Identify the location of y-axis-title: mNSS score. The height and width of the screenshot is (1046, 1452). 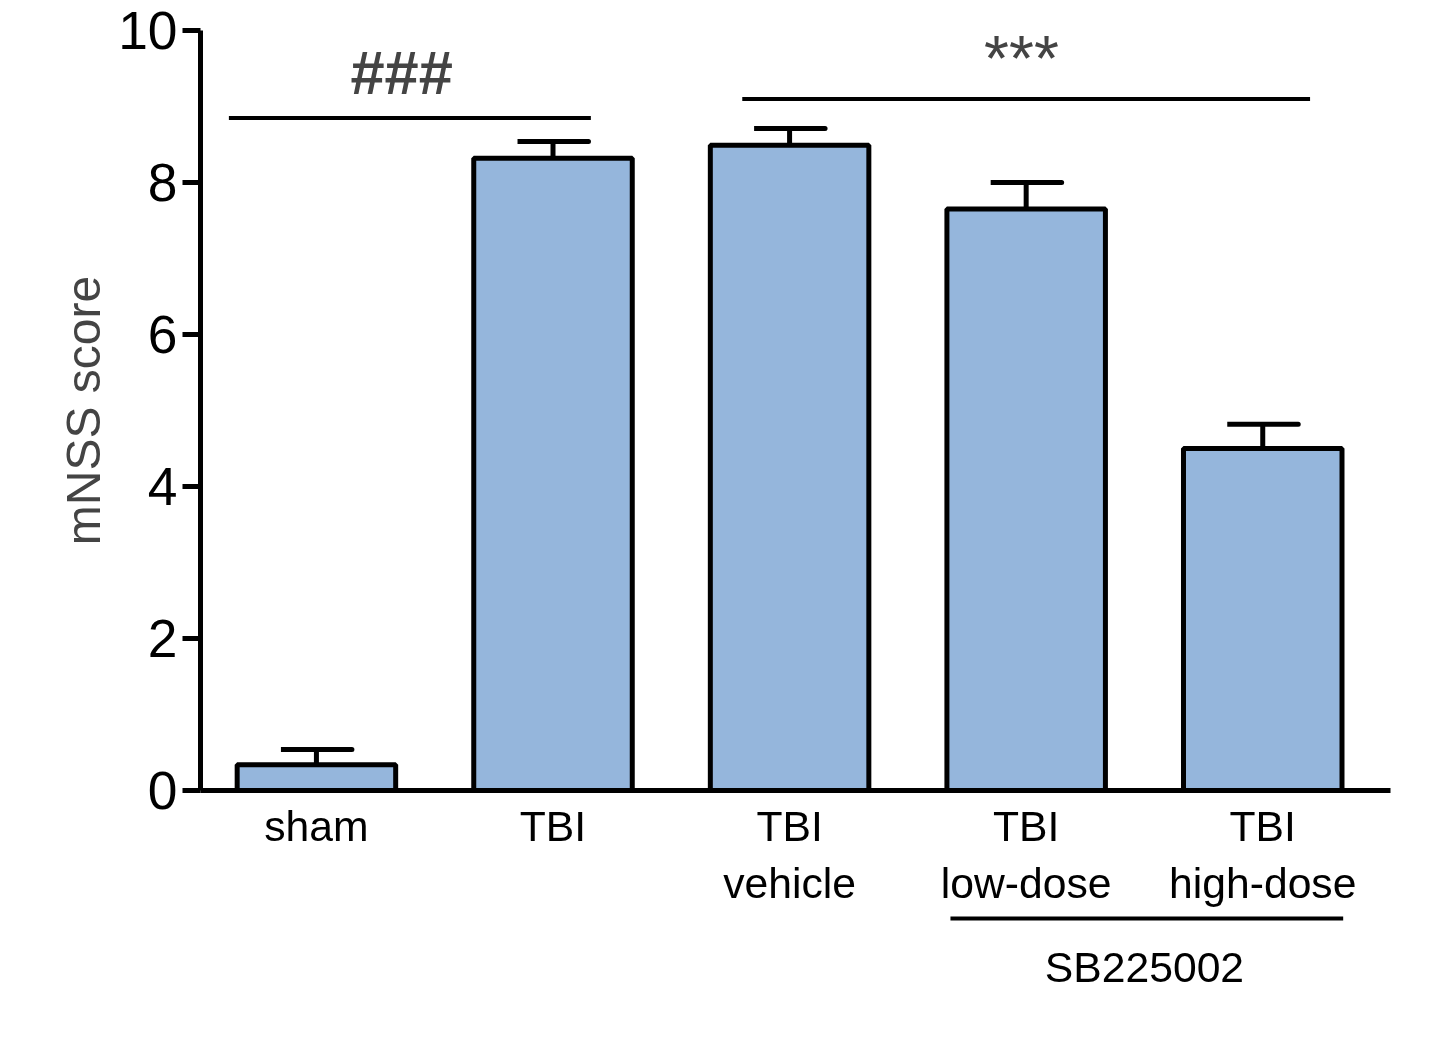
(84, 410).